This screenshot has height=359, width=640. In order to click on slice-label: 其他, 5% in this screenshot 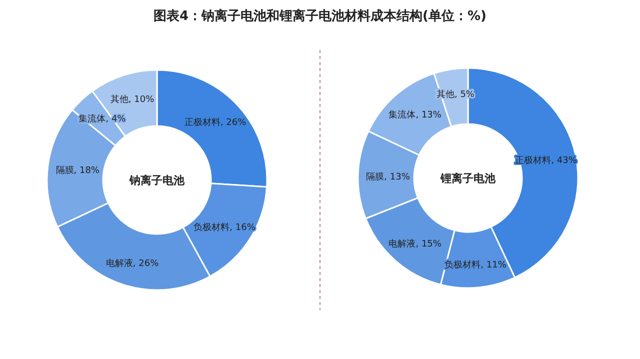, I will do `click(455, 95)`.